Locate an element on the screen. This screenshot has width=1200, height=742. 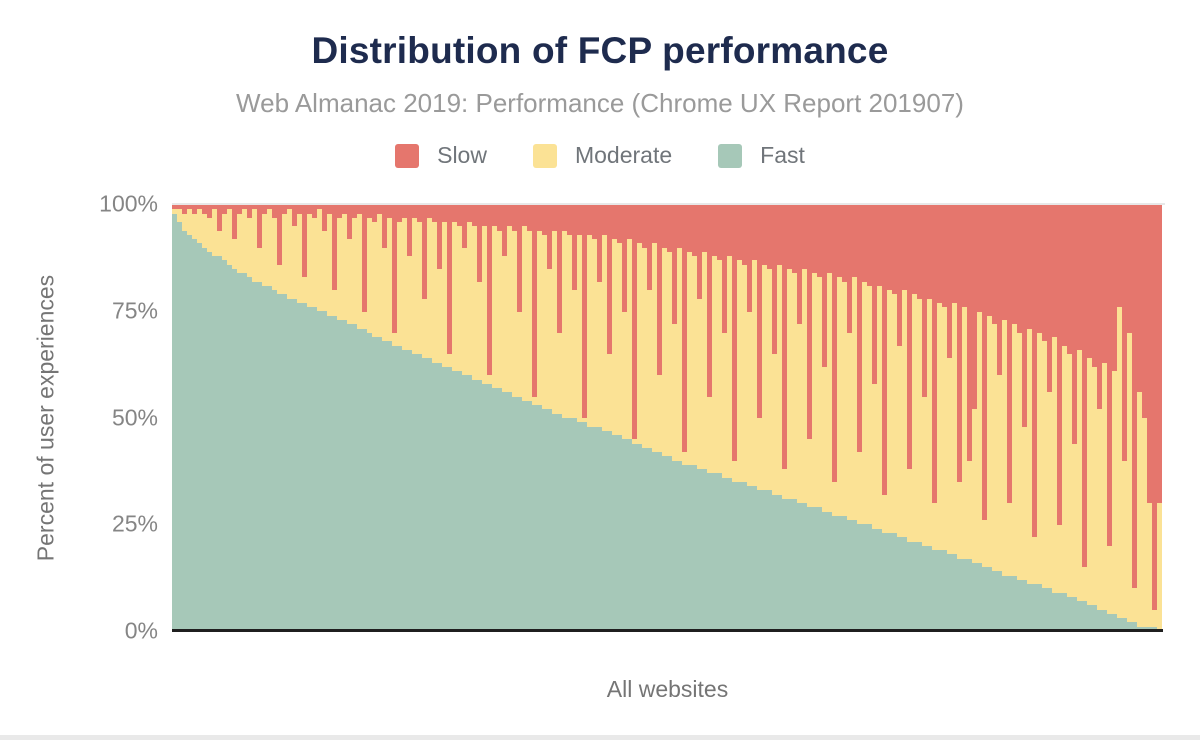
y-tick-50: 50% is located at coordinates (134, 417).